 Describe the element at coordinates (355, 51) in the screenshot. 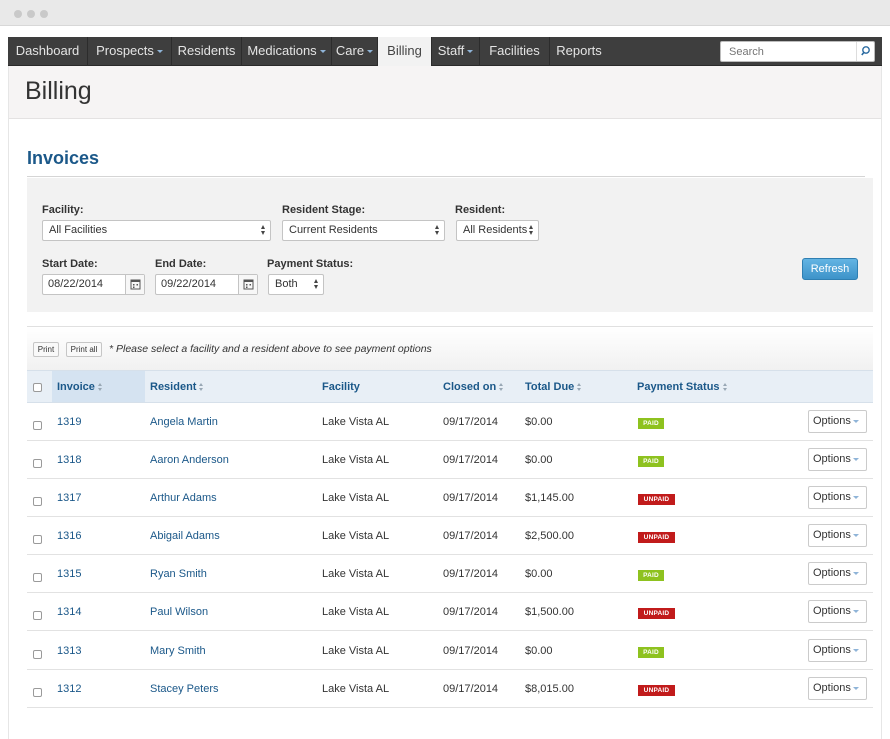

I see `nav-care: Care` at that location.